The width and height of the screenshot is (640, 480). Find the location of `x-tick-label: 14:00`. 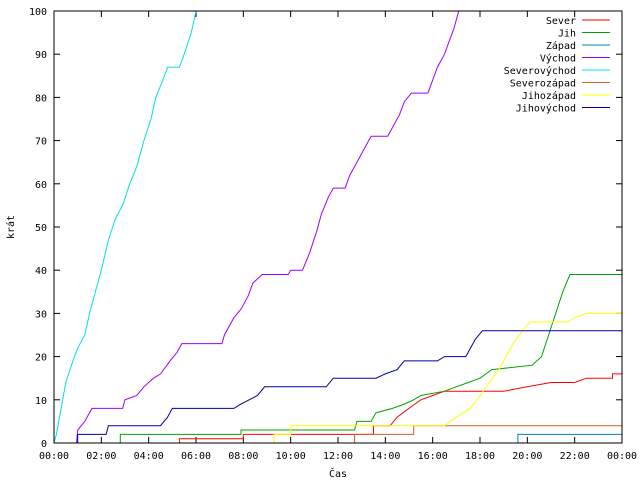

x-tick-label: 14:00 is located at coordinates (385, 456).